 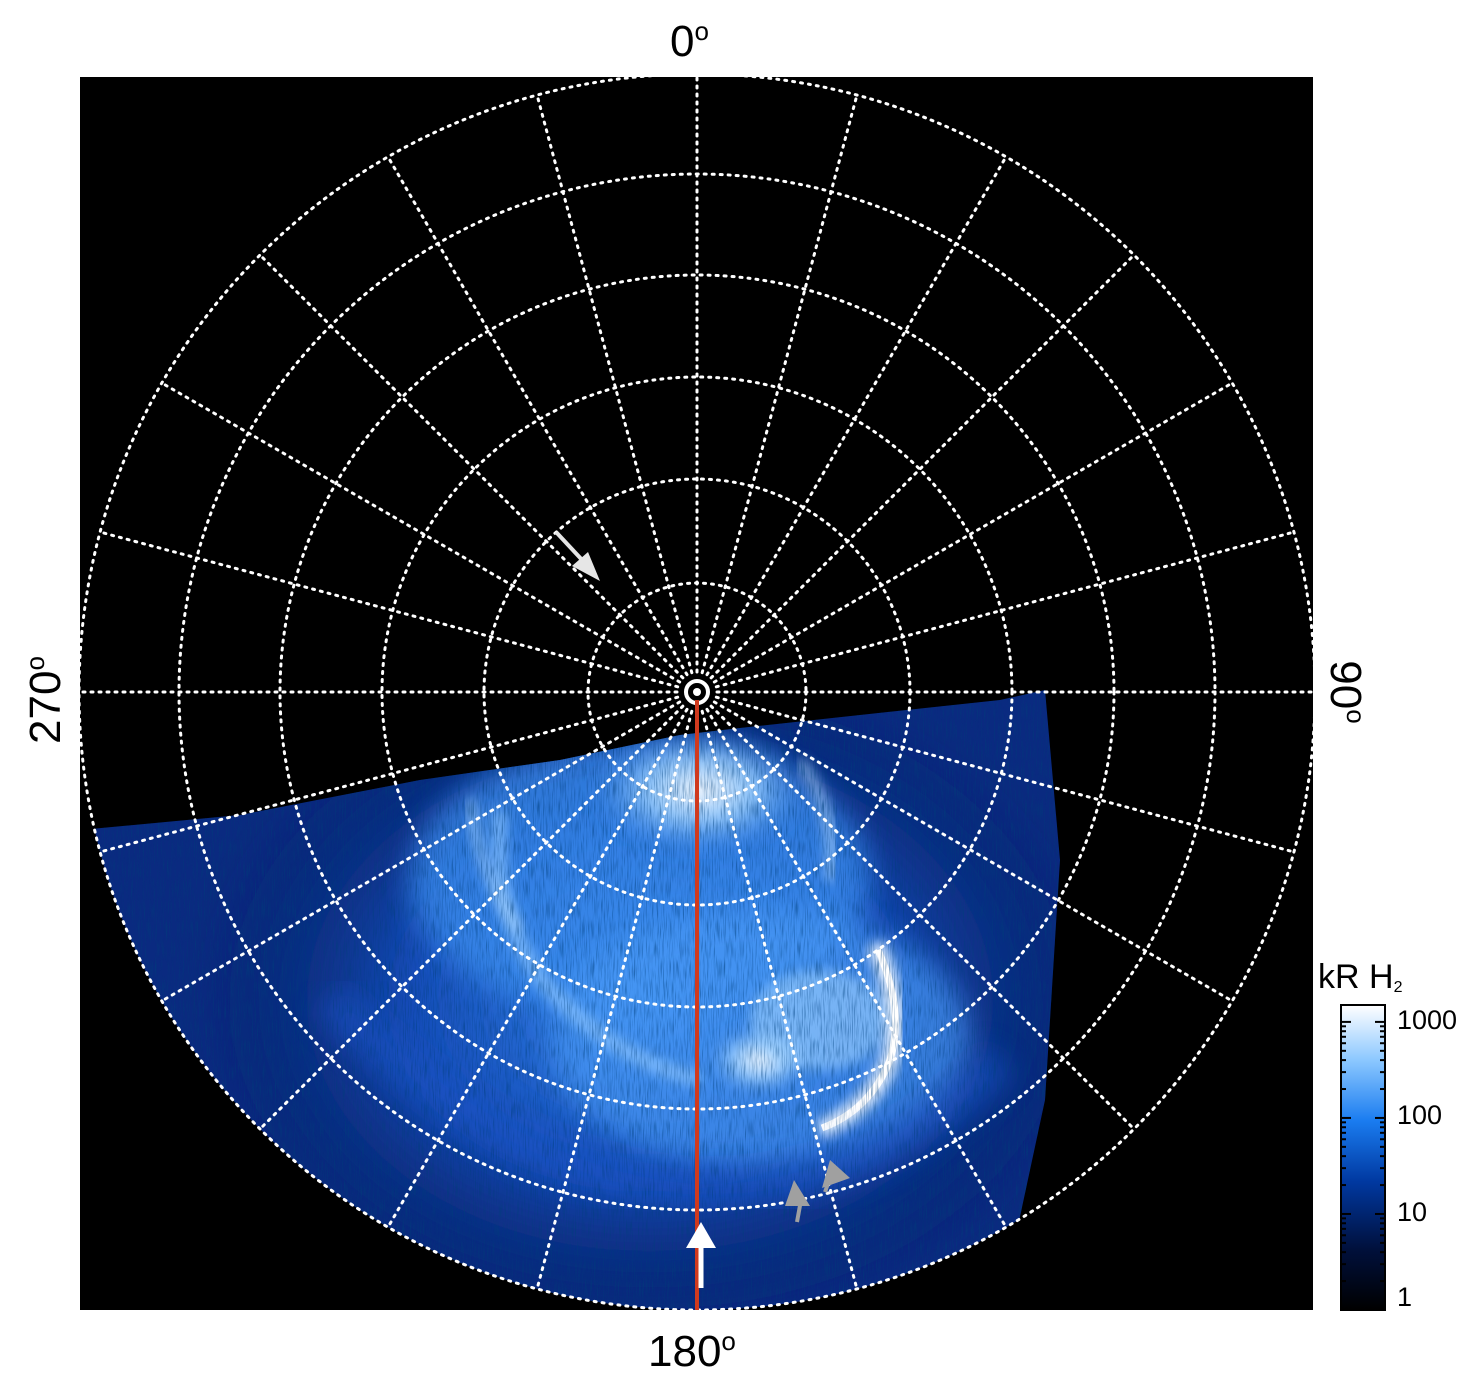 What do you see at coordinates (577, 555) in the screenshot?
I see `white-arrow-upper-icon` at bounding box center [577, 555].